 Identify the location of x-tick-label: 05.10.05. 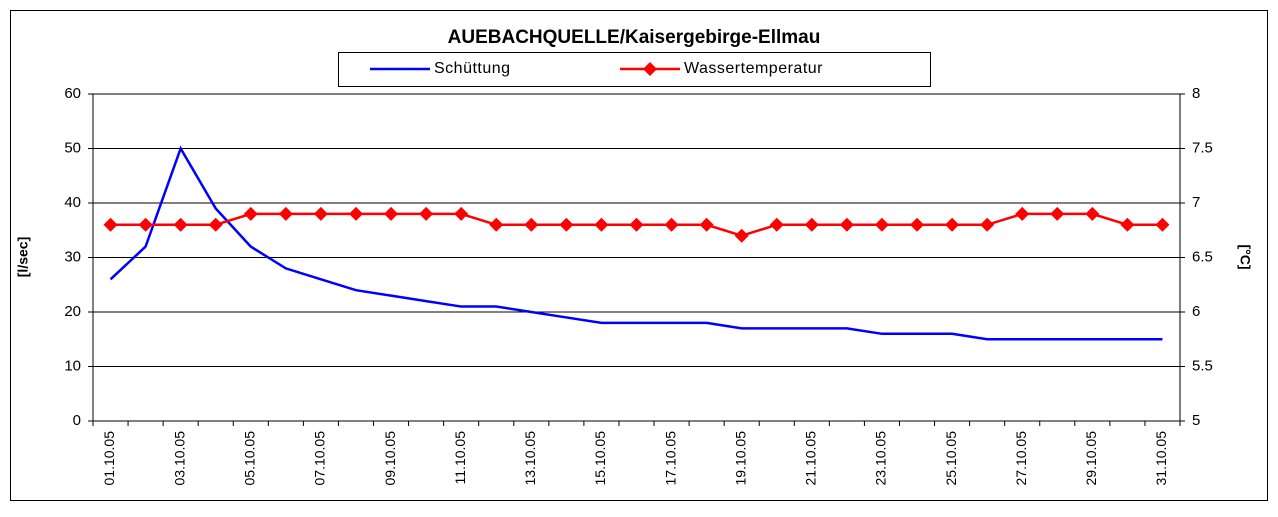
(249, 458).